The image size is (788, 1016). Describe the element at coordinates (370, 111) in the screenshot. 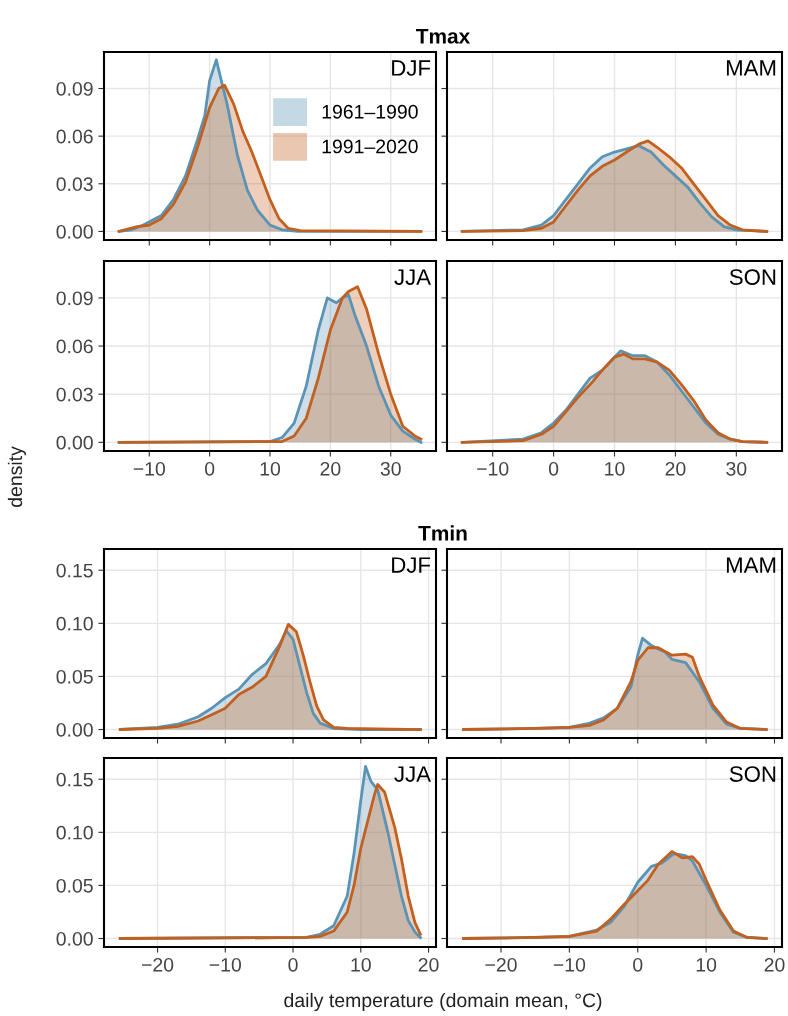

I see `legend-label: 1961–1990` at that location.